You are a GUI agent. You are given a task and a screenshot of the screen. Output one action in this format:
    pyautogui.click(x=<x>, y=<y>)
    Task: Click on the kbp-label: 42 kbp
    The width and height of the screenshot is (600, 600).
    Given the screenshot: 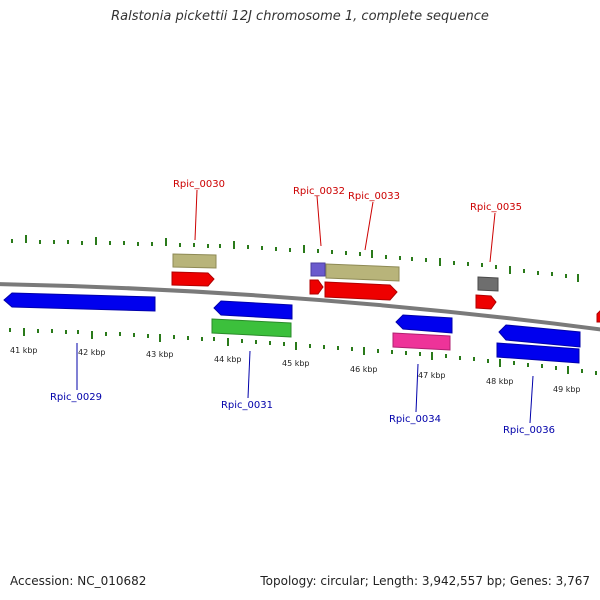 What is the action you would take?
    pyautogui.click(x=92, y=352)
    